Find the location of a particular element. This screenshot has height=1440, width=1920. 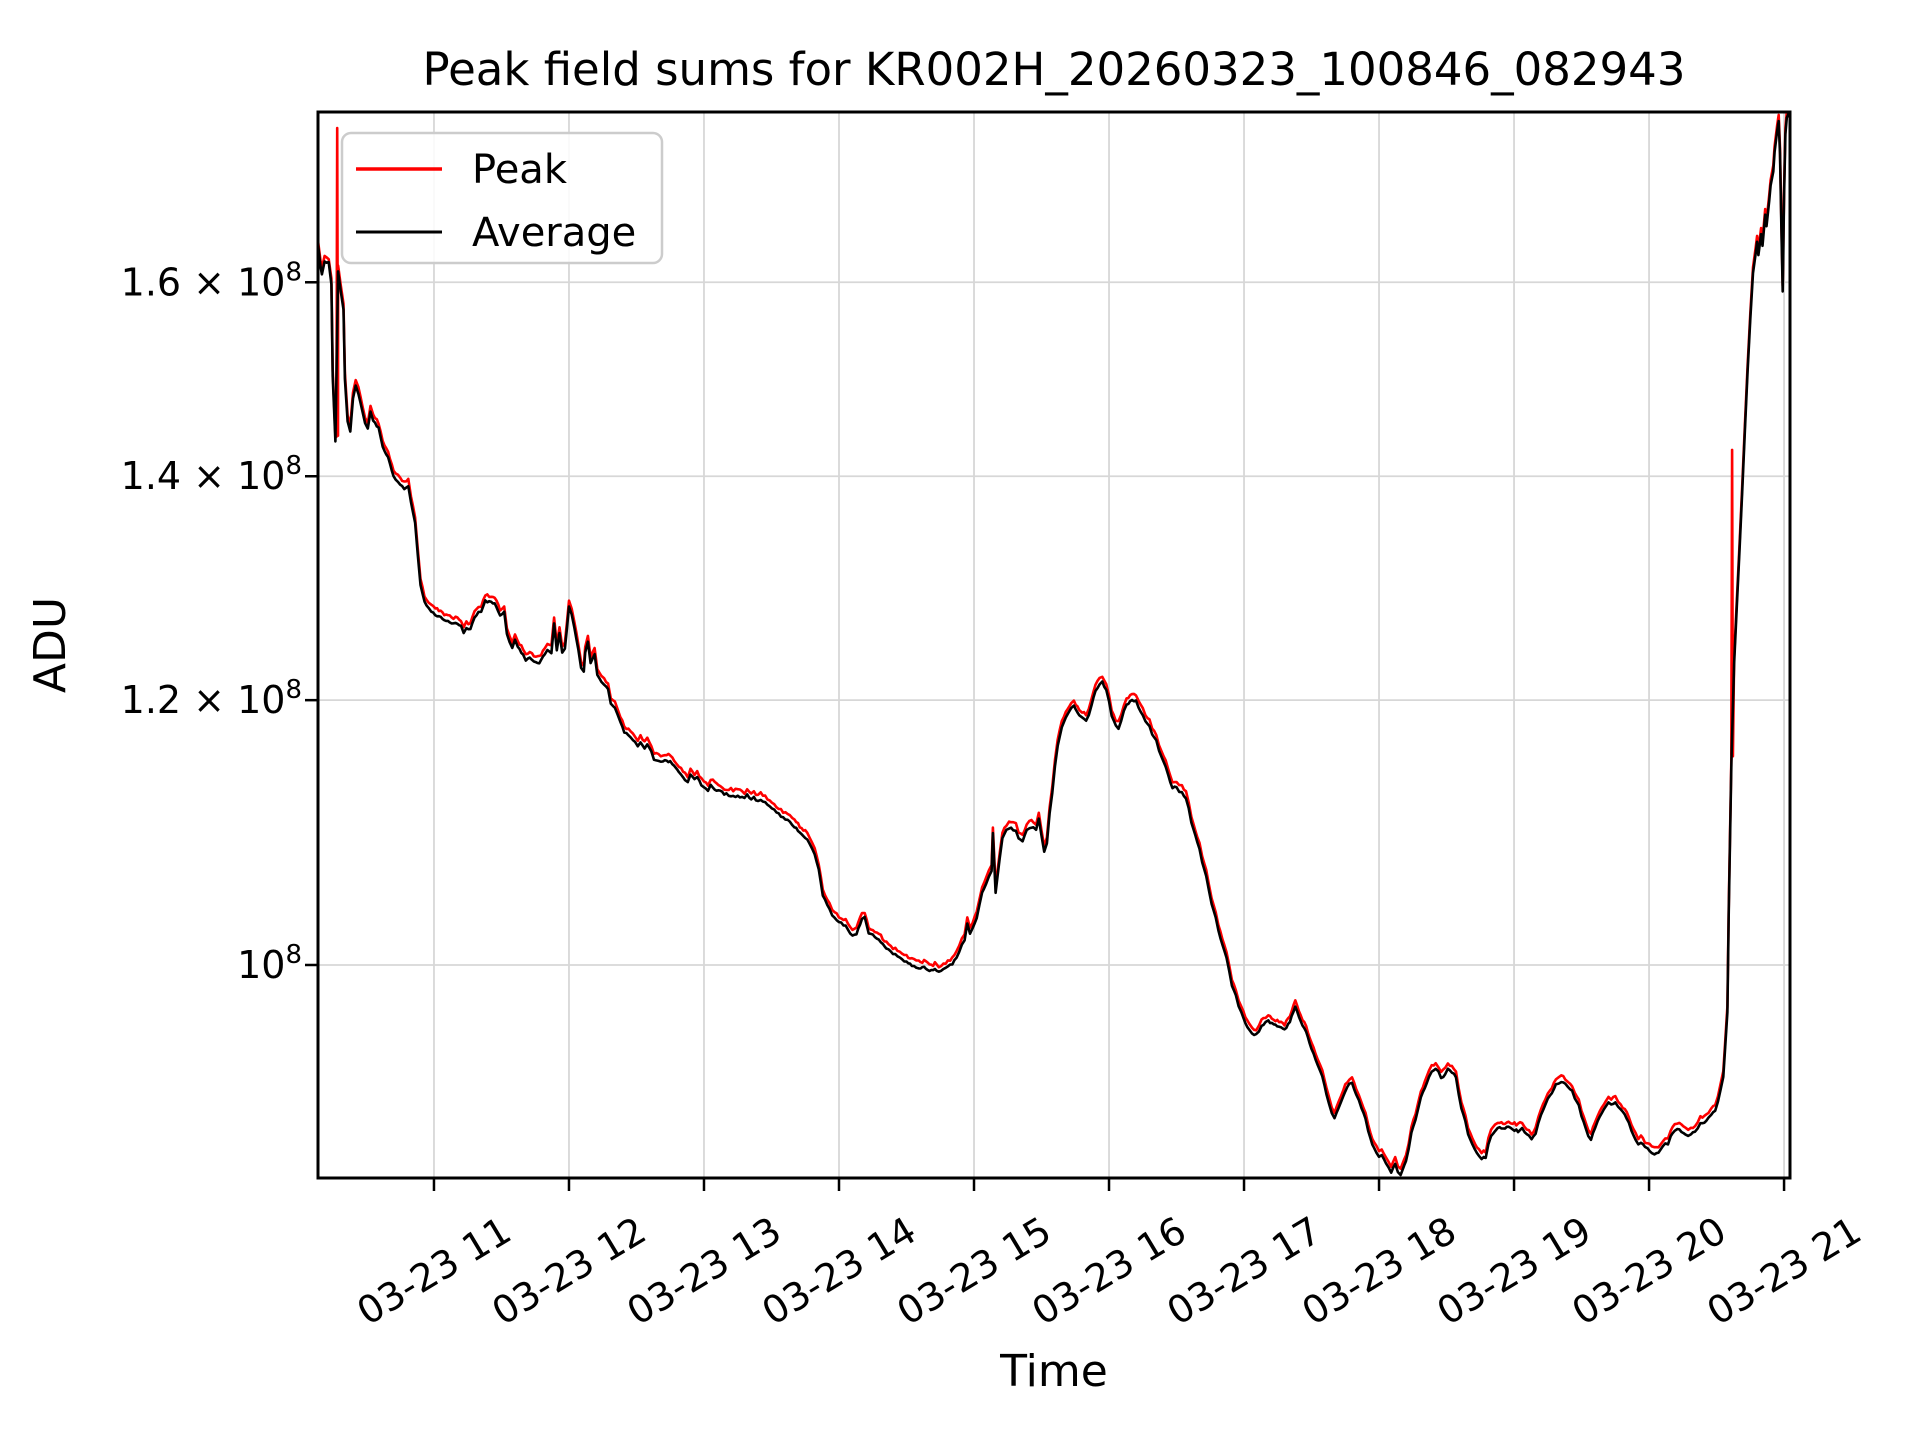

y-tick-marks is located at coordinates (311, 624).